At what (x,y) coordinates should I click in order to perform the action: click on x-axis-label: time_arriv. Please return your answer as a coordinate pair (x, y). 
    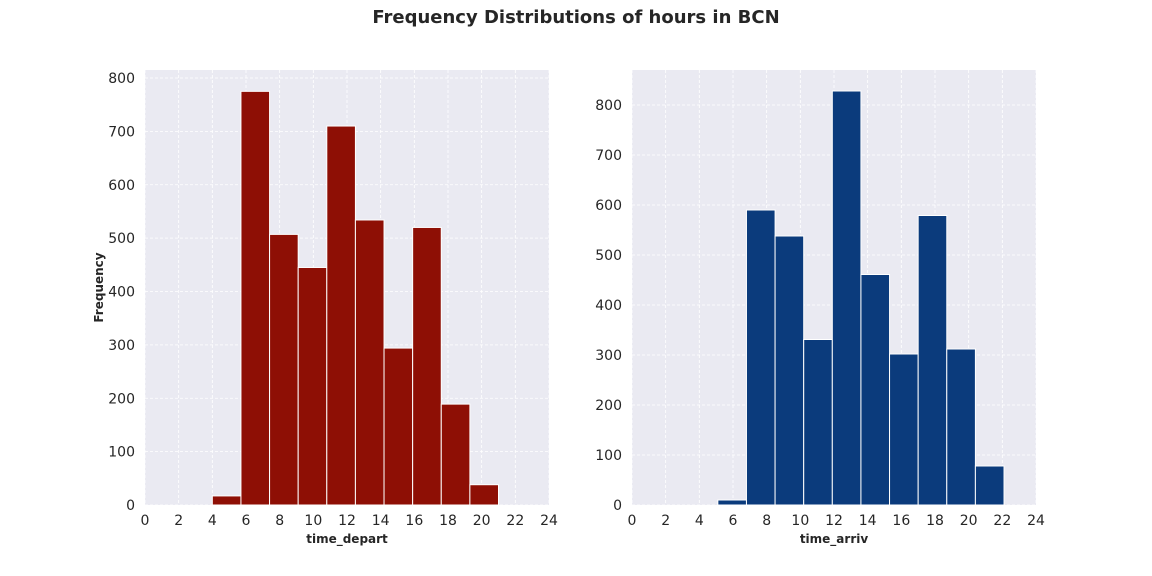
    Looking at the image, I should click on (834, 539).